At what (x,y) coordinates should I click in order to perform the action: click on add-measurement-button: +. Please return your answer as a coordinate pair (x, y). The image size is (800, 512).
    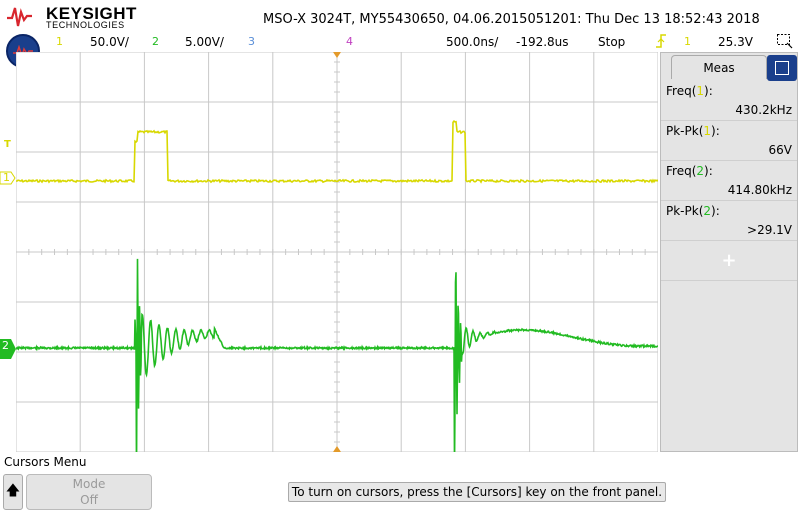
    Looking at the image, I should click on (729, 261).